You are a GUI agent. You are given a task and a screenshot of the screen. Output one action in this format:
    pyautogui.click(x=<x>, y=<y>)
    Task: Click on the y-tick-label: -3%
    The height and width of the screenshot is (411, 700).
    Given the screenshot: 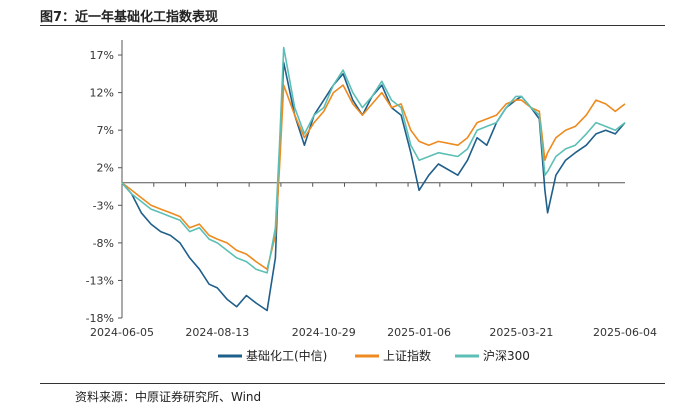 What is the action you would take?
    pyautogui.click(x=103, y=205)
    